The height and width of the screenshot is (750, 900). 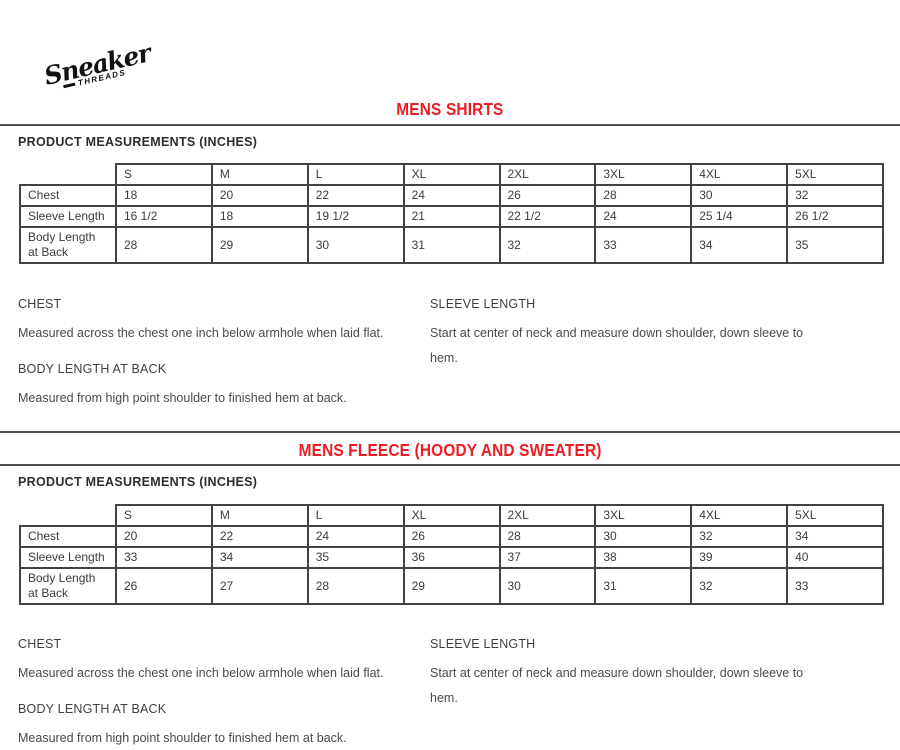 I want to click on section-title-mens-shirts: MENS SHIRTS, so click(x=450, y=109).